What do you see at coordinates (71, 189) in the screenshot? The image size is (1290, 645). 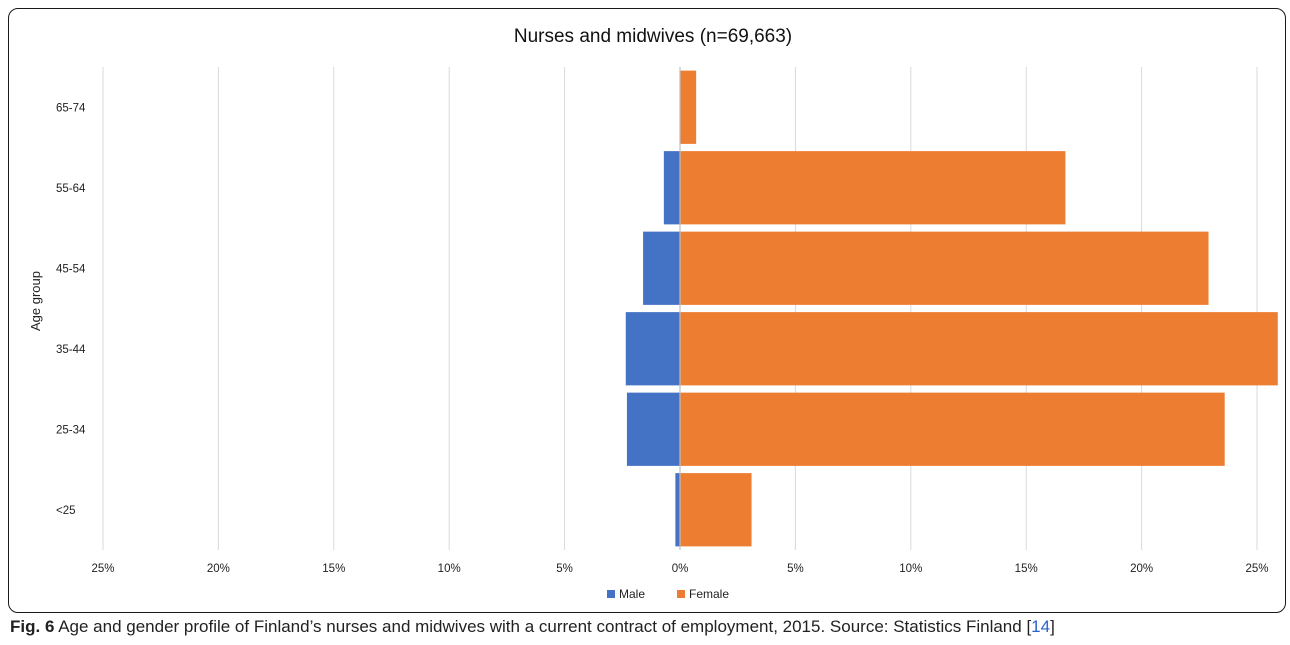 I see `category-label: 55-64` at bounding box center [71, 189].